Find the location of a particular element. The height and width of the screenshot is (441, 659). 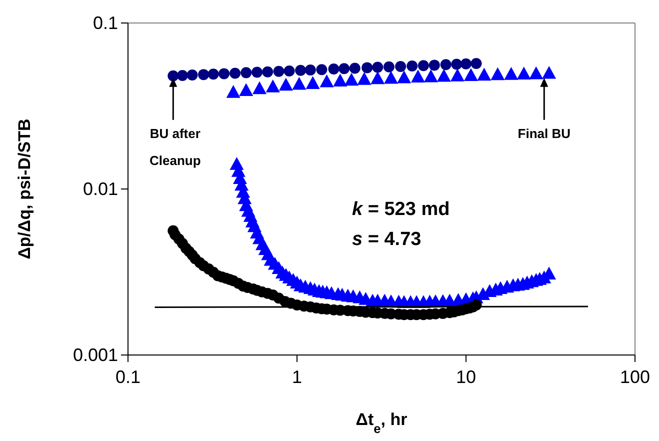

x-tick-label: 1 is located at coordinates (297, 377).